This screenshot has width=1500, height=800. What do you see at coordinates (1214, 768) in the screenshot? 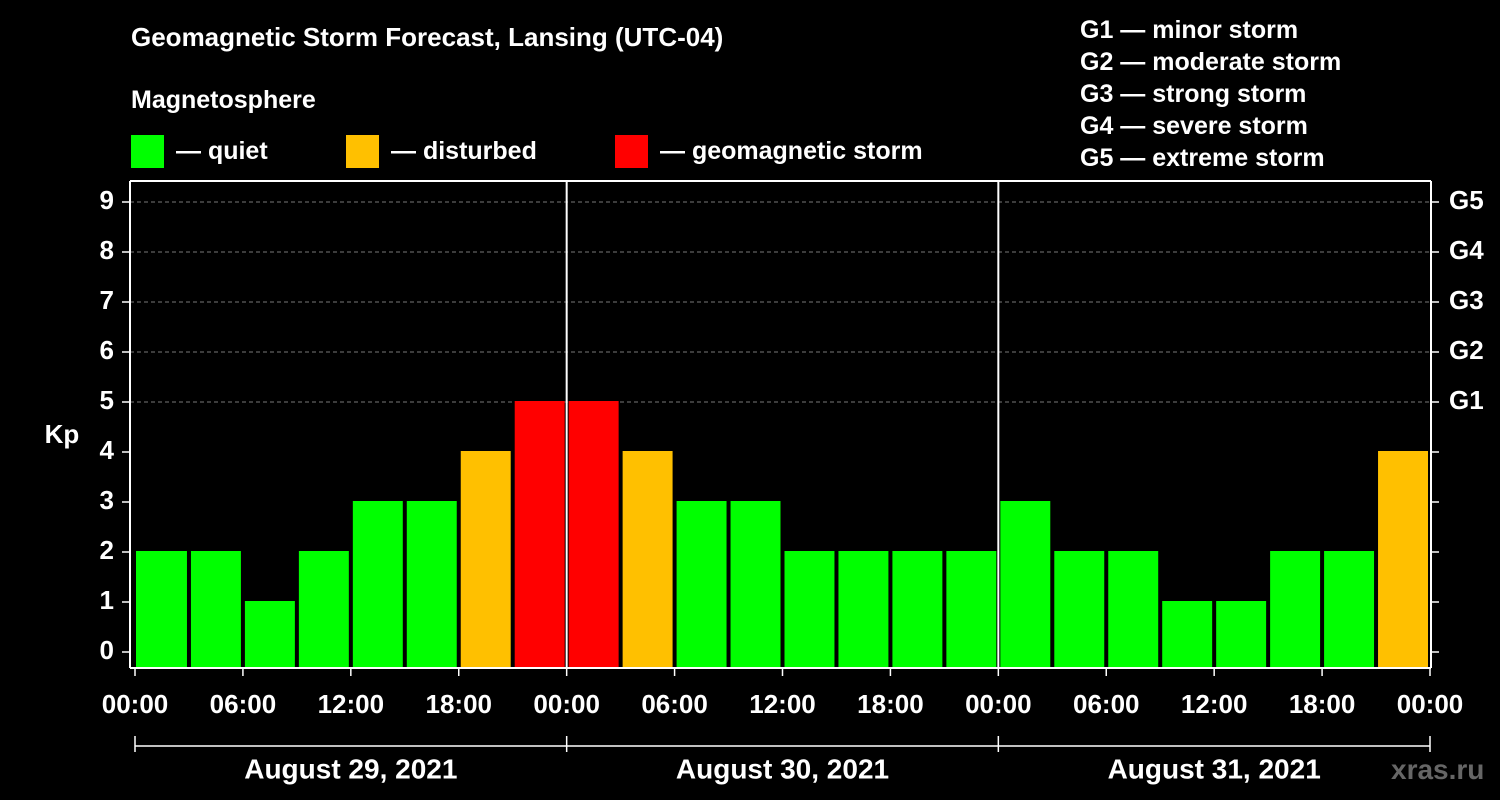
I see `day-label-2: August 31, 2021` at bounding box center [1214, 768].